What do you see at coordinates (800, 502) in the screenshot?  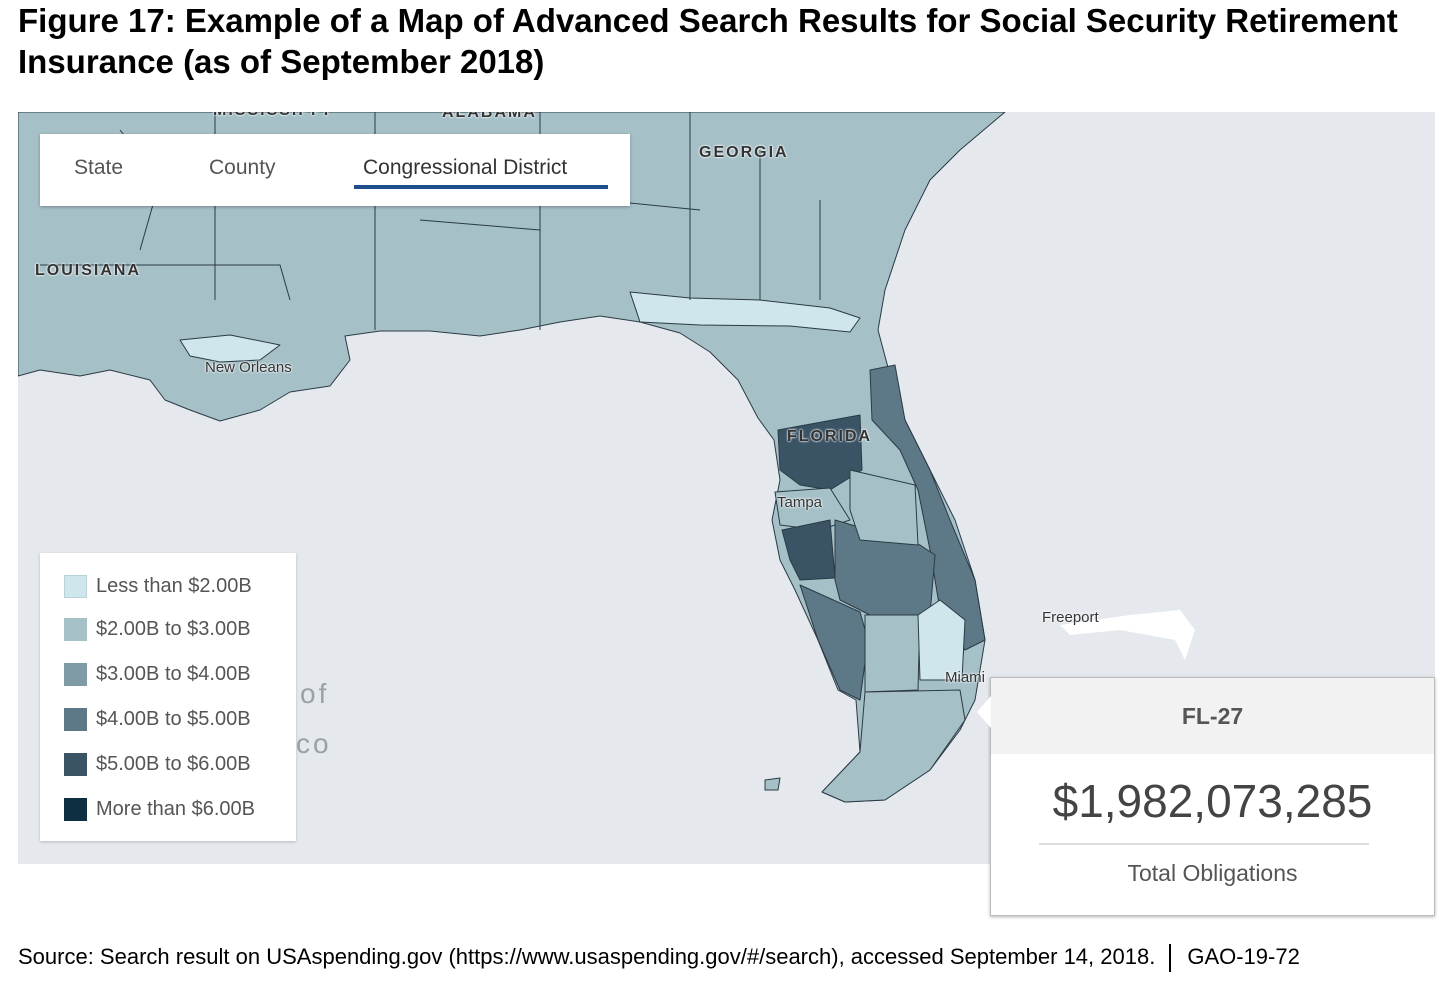 I see `label-tampa: Tampa` at bounding box center [800, 502].